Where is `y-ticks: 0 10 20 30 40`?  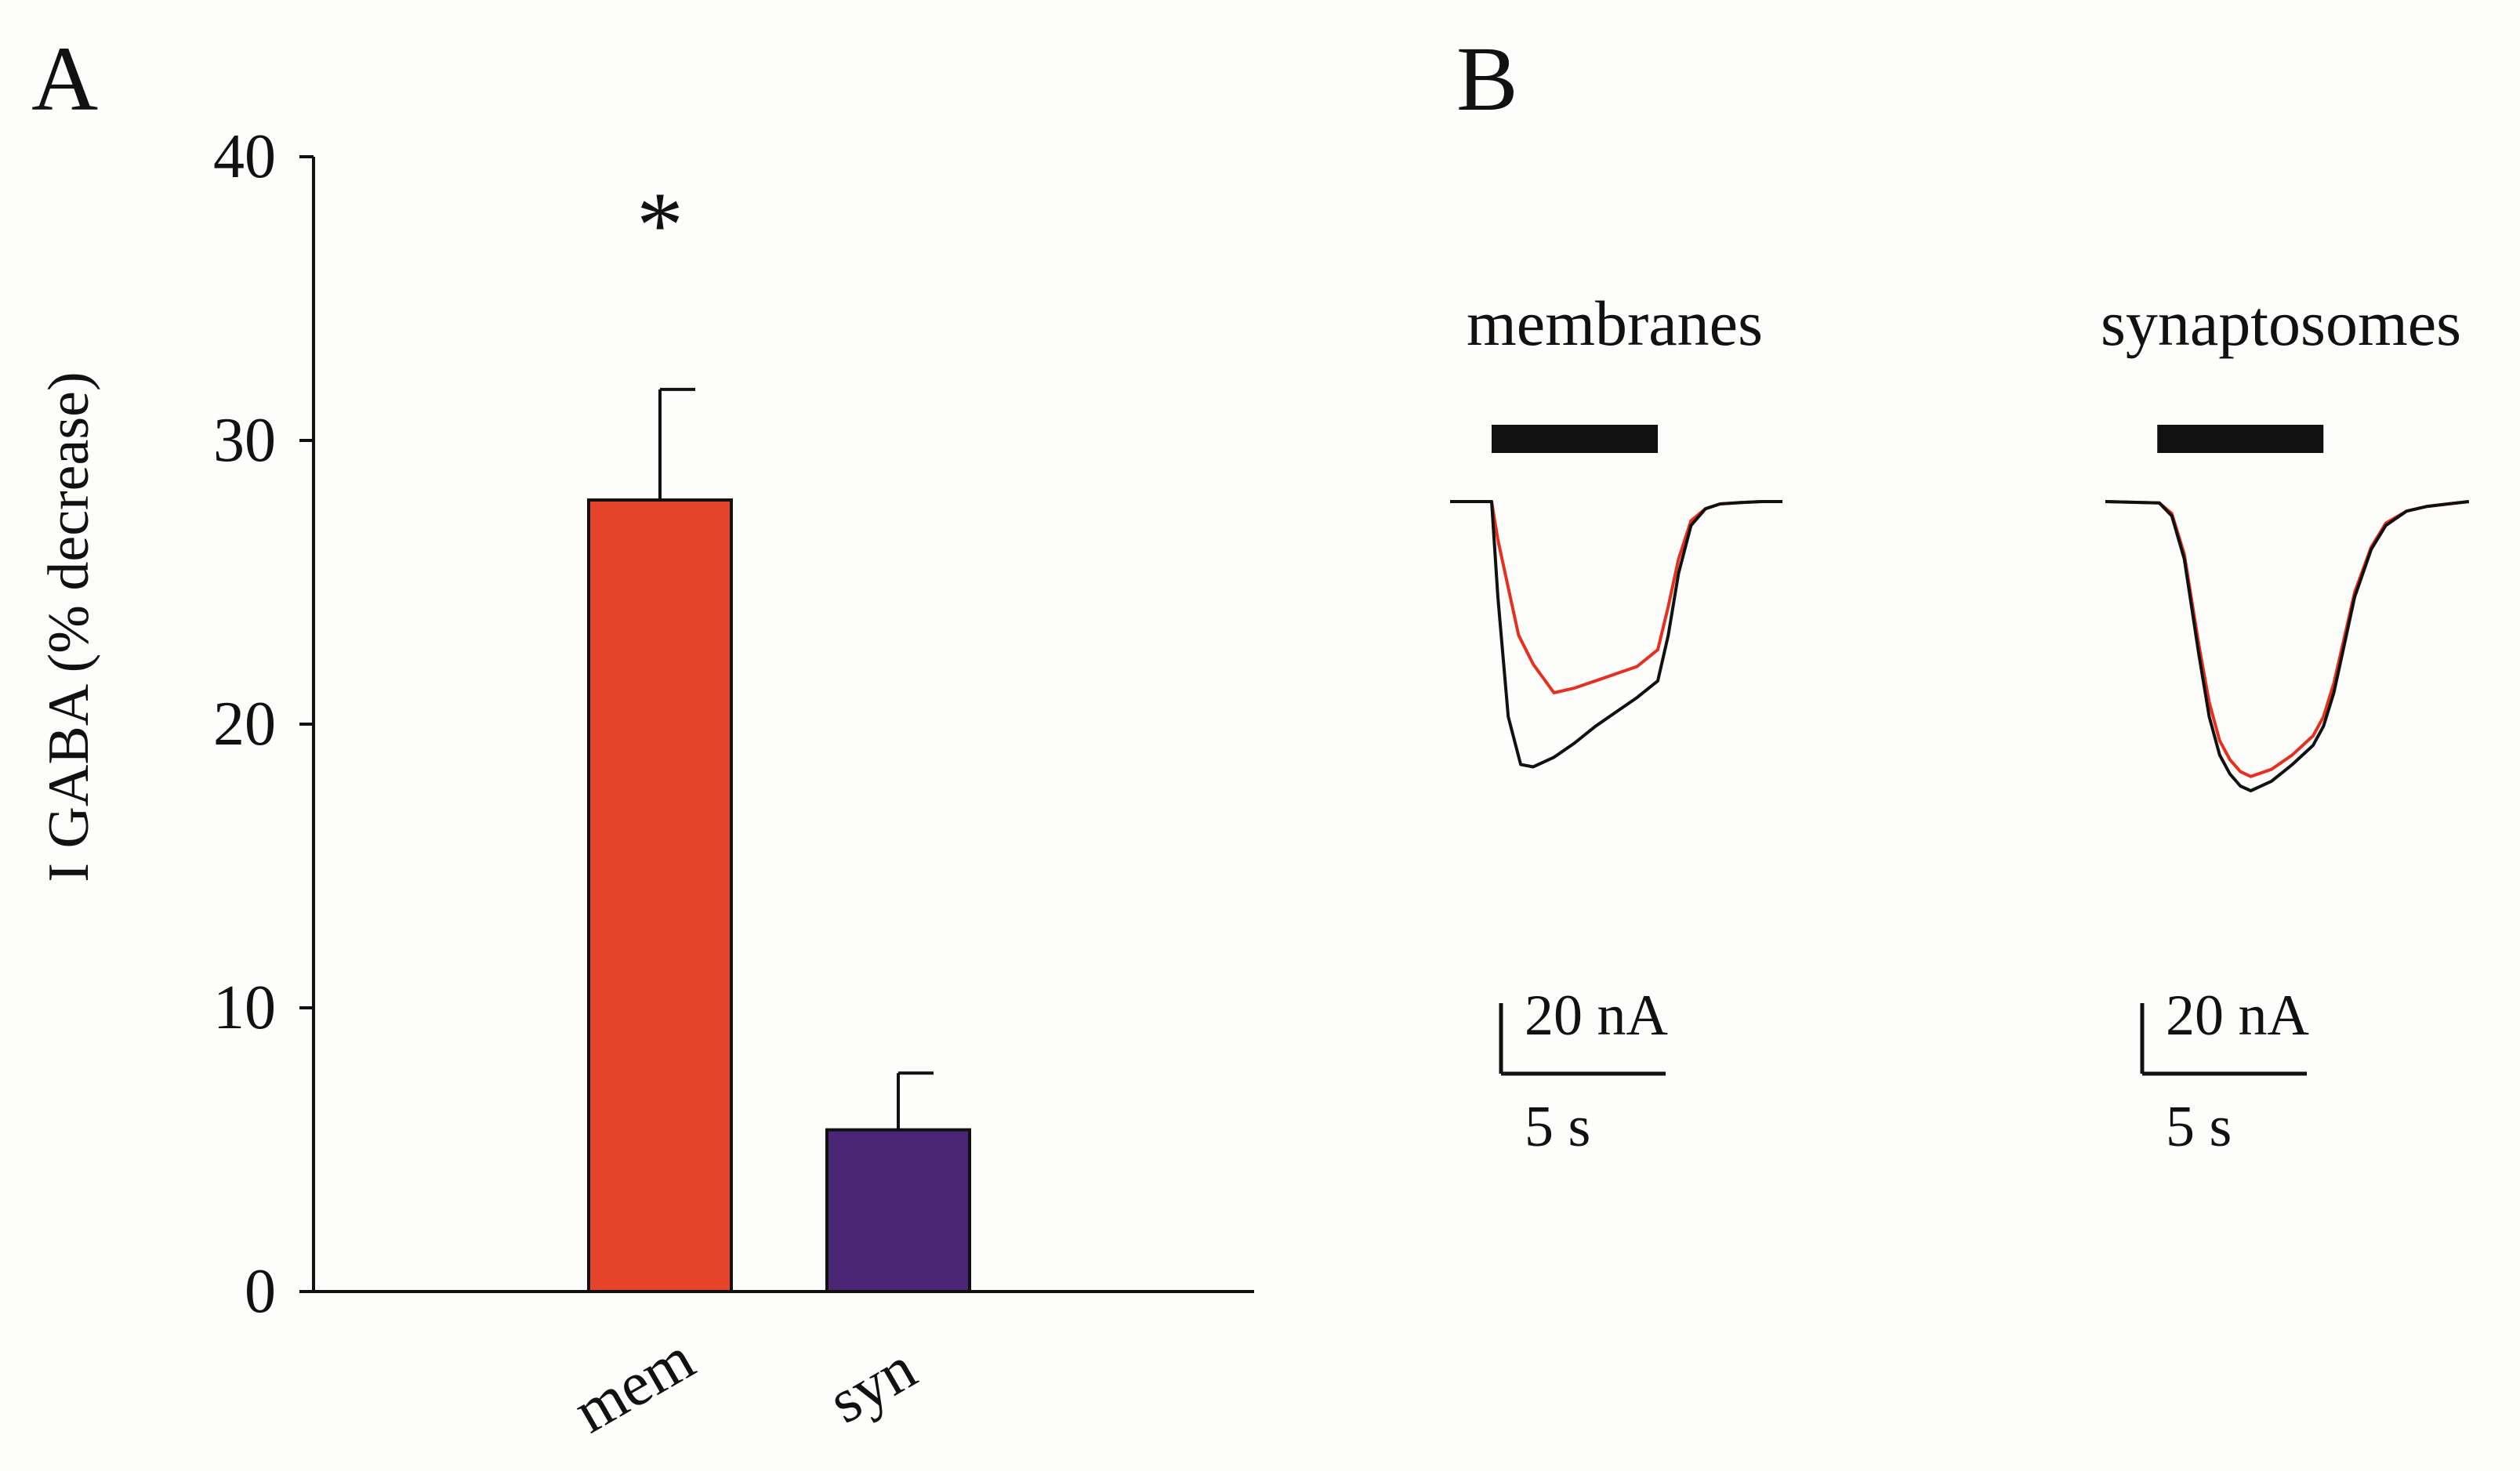 y-ticks: 0 10 20 30 40 is located at coordinates (263, 724).